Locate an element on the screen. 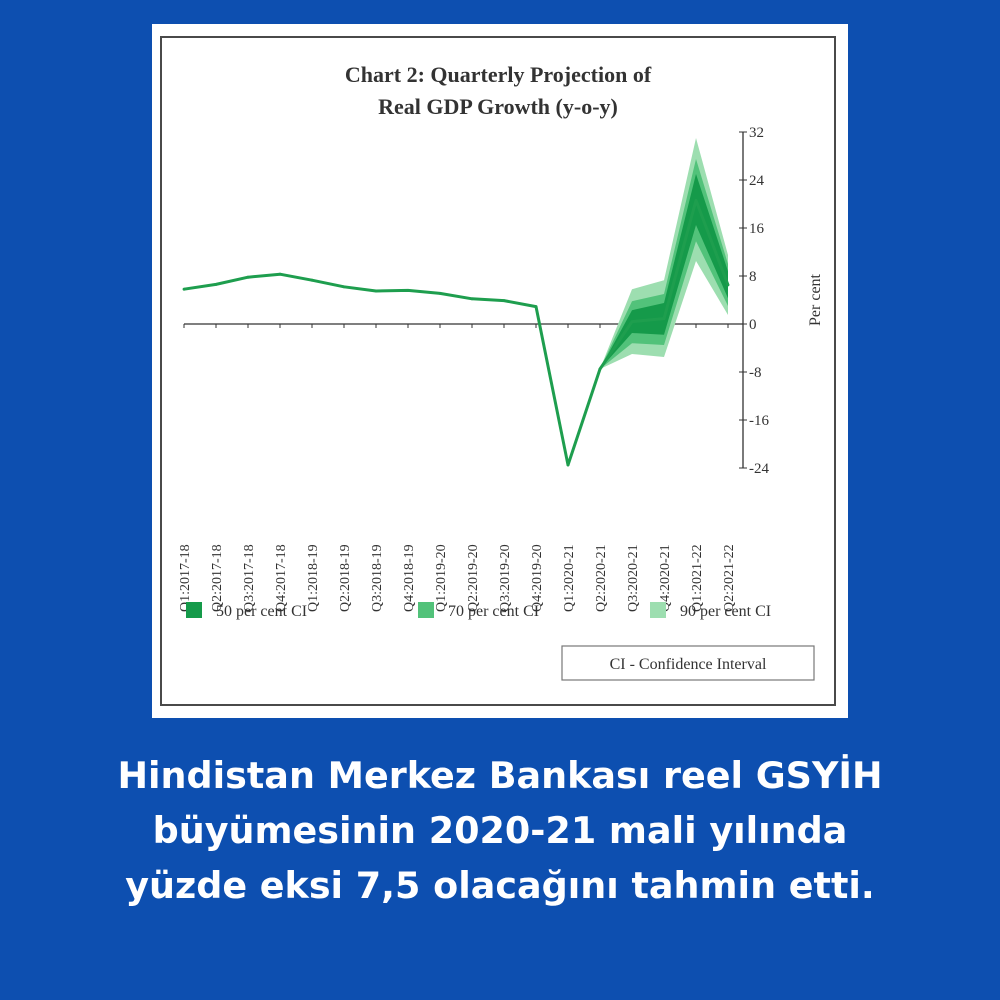 This screenshot has height=1000, width=1000. x-tick-label: Q2:2021-22 is located at coordinates (729, 578).